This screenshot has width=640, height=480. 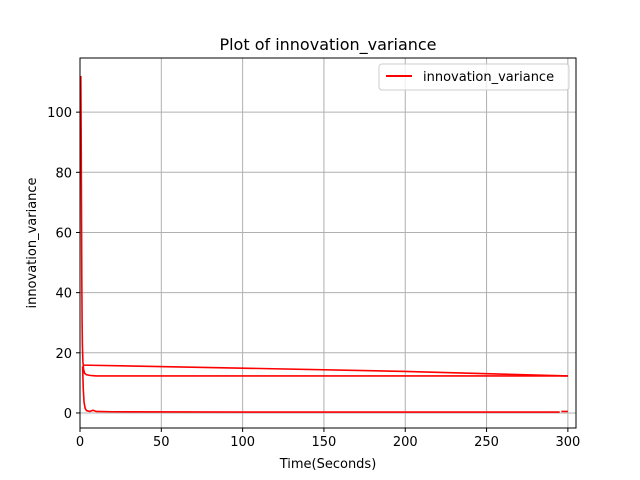 What do you see at coordinates (242, 442) in the screenshot?
I see `x-tick-label: 100` at bounding box center [242, 442].